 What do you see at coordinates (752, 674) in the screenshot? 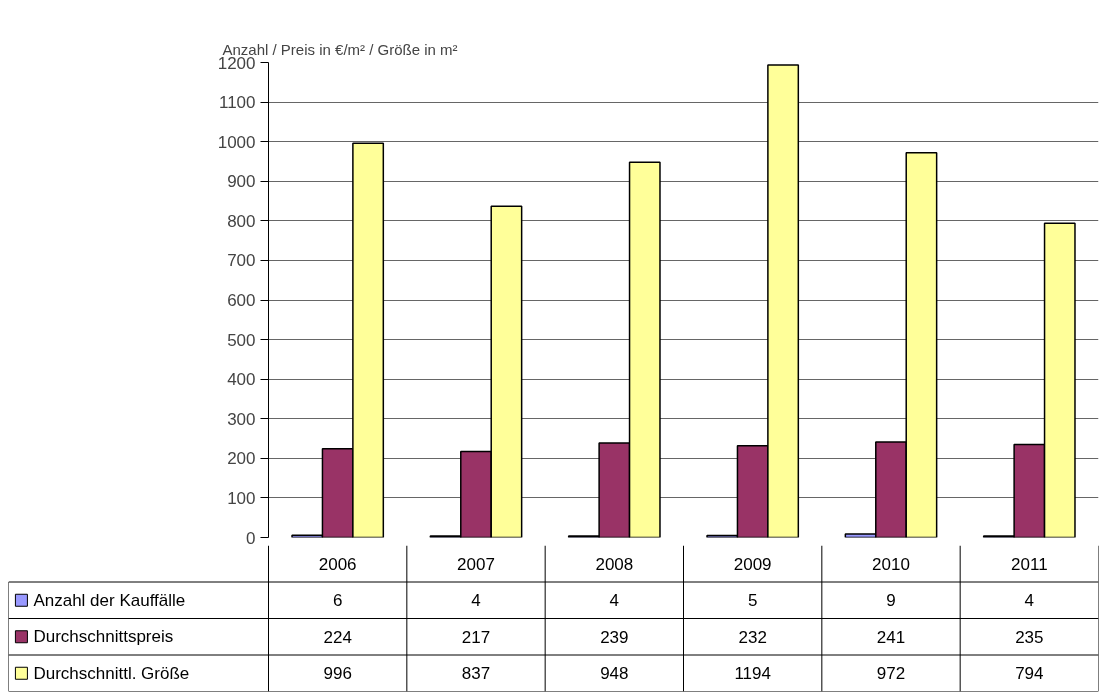
I see `data-label: 1194` at bounding box center [752, 674].